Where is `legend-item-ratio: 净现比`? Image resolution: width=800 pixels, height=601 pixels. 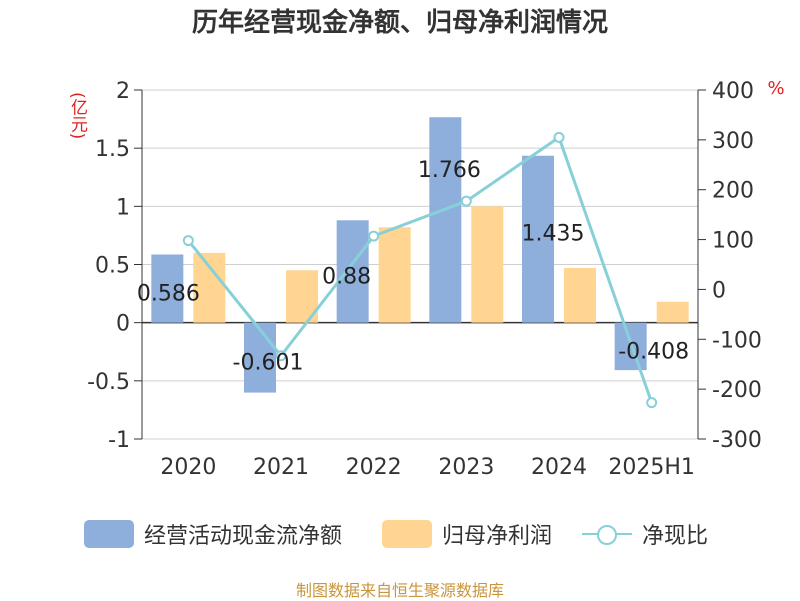 legend-item-ratio: 净现比 is located at coordinates (645, 534).